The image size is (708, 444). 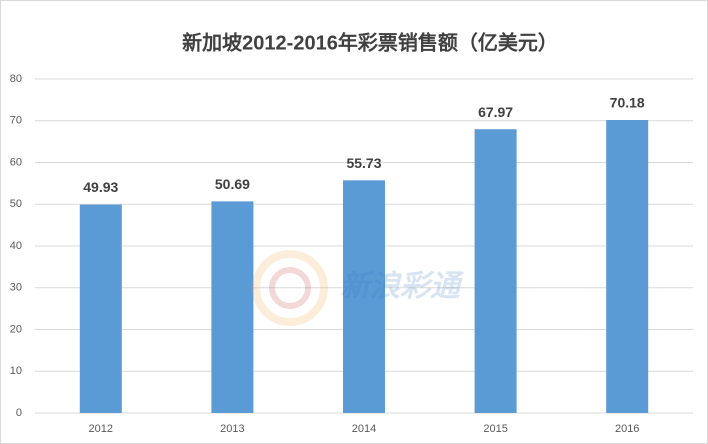 I want to click on y-tick-label: 0, so click(x=19, y=413).